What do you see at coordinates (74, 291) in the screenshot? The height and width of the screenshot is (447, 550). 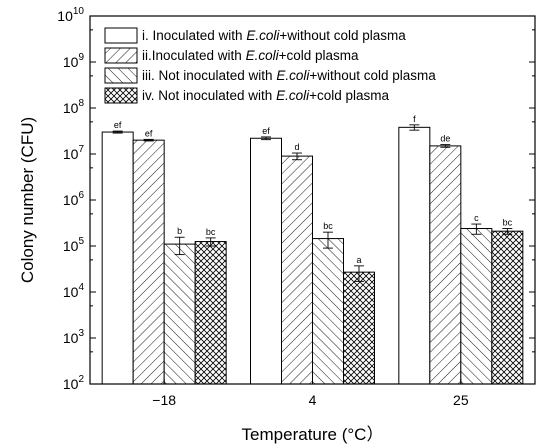 I see `y-tick-label: 10⁴` at bounding box center [74, 291].